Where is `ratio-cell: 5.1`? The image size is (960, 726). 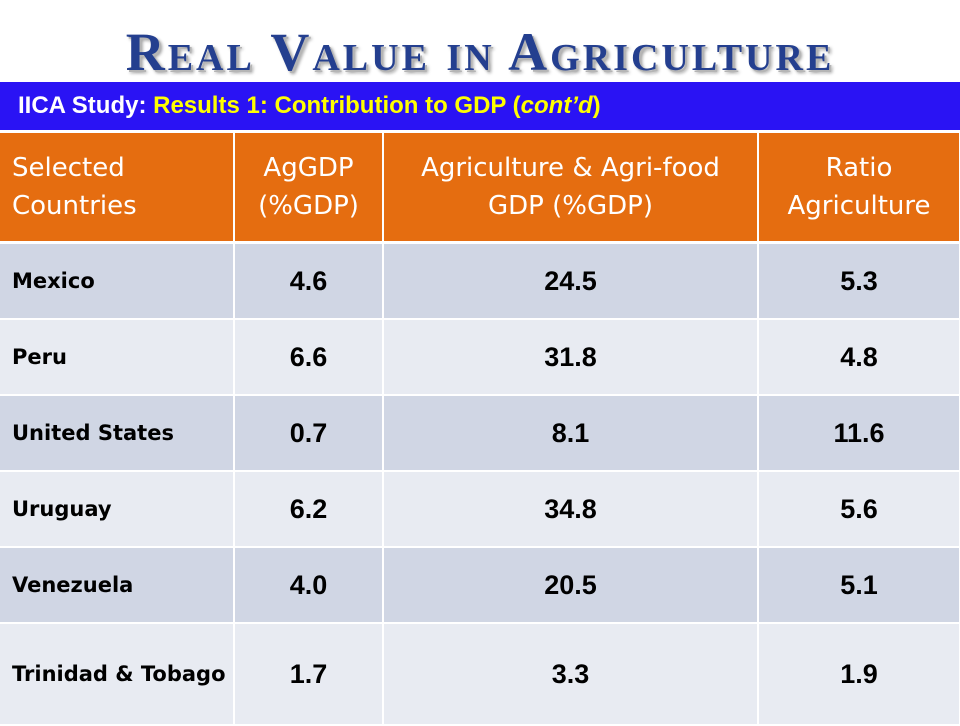 ratio-cell: 5.1 is located at coordinates (859, 585).